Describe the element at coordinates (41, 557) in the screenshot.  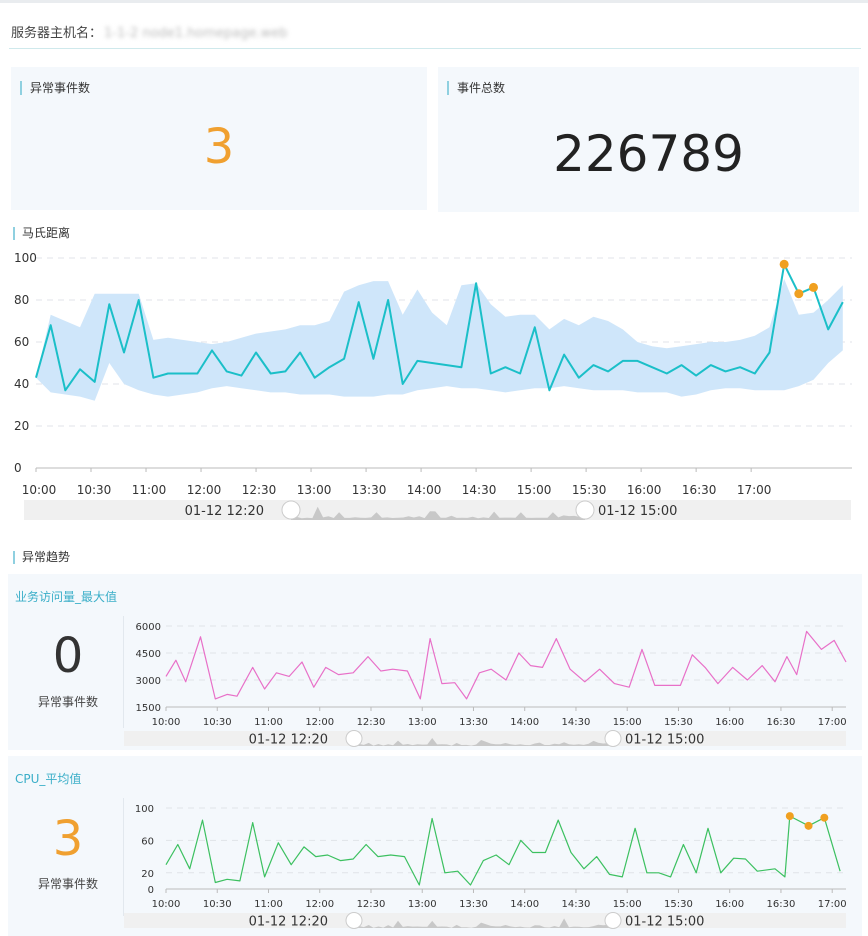
I see `section-title: 异常趋势` at that location.